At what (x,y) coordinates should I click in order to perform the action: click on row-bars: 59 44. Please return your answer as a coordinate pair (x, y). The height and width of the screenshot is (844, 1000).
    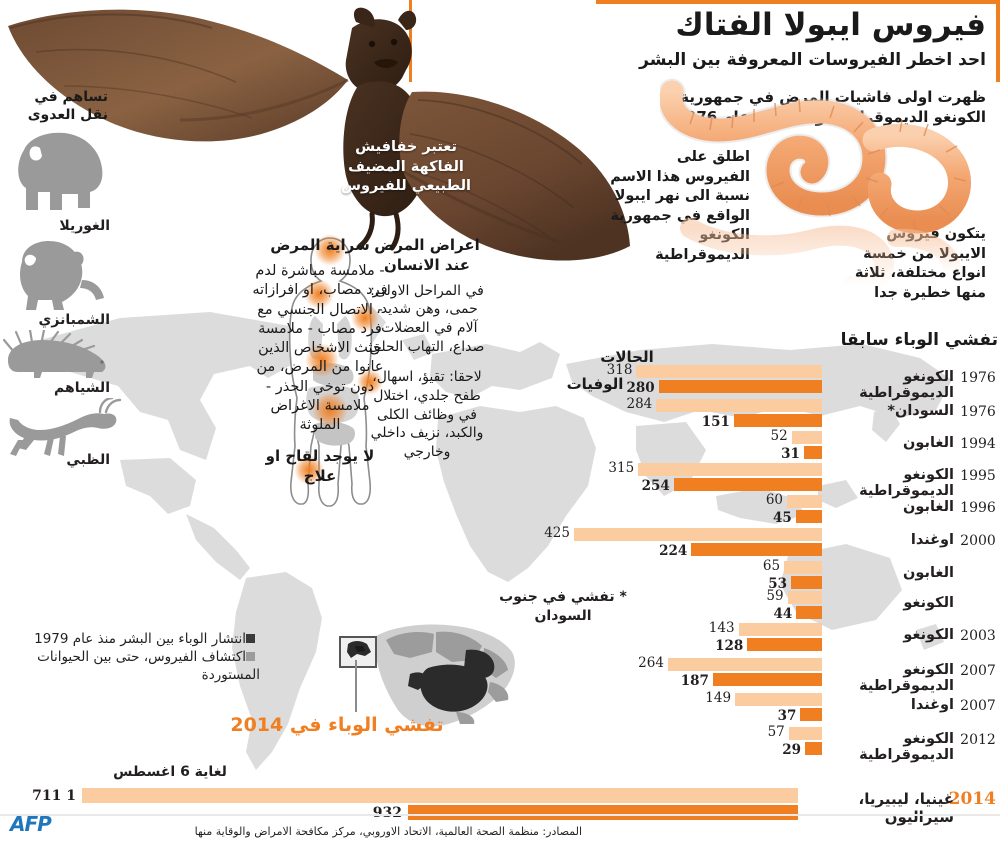
    Looking at the image, I should click on (691, 605).